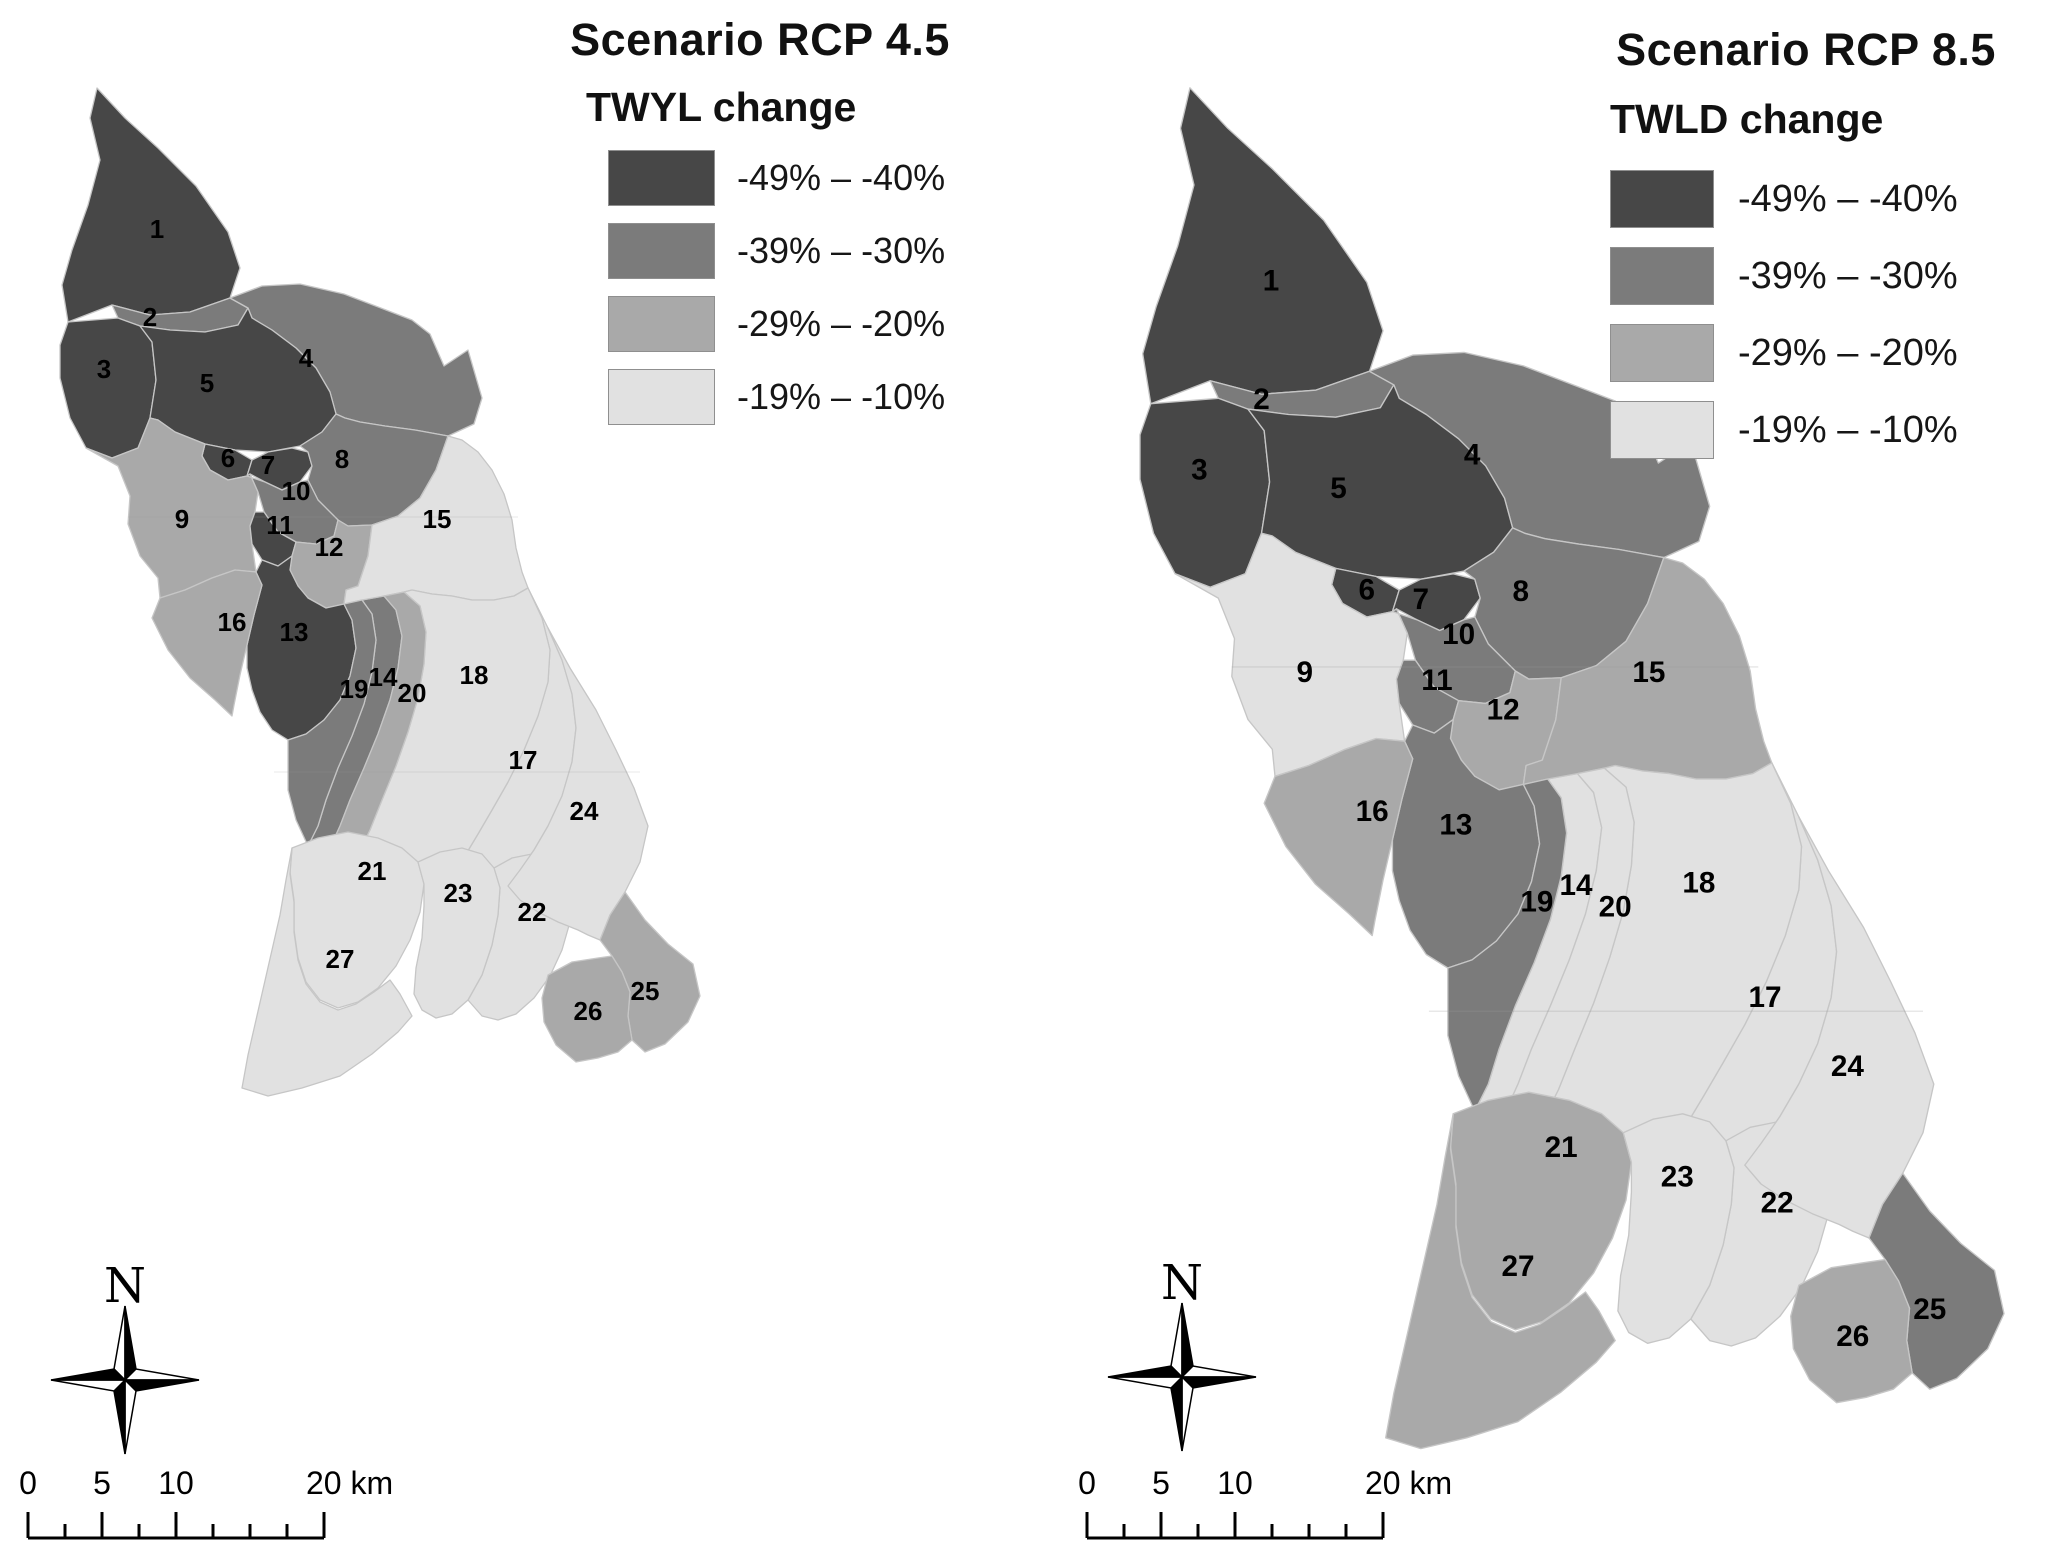 The image size is (2067, 1565). I want to click on basin-26-label: 26, so click(588, 1011).